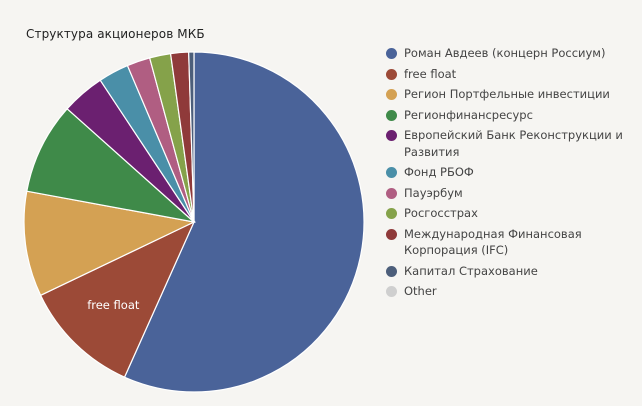 Image resolution: width=642 pixels, height=406 pixels. I want to click on legend-item-9: Капитал Страхование, so click(511, 271).